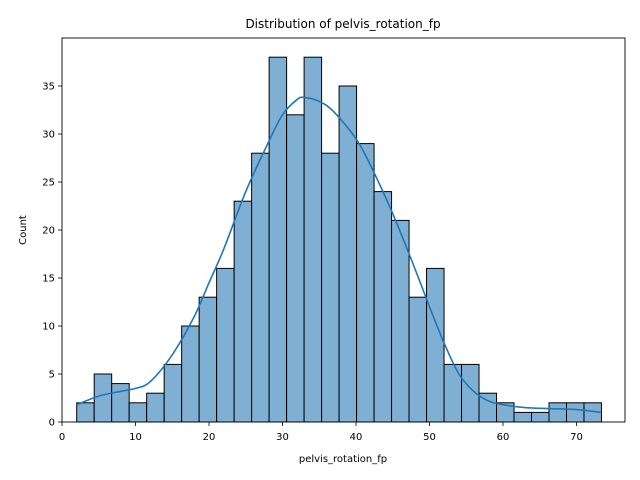 This screenshot has height=480, width=640. I want to click on x-tick-label: 0, so click(62, 437).